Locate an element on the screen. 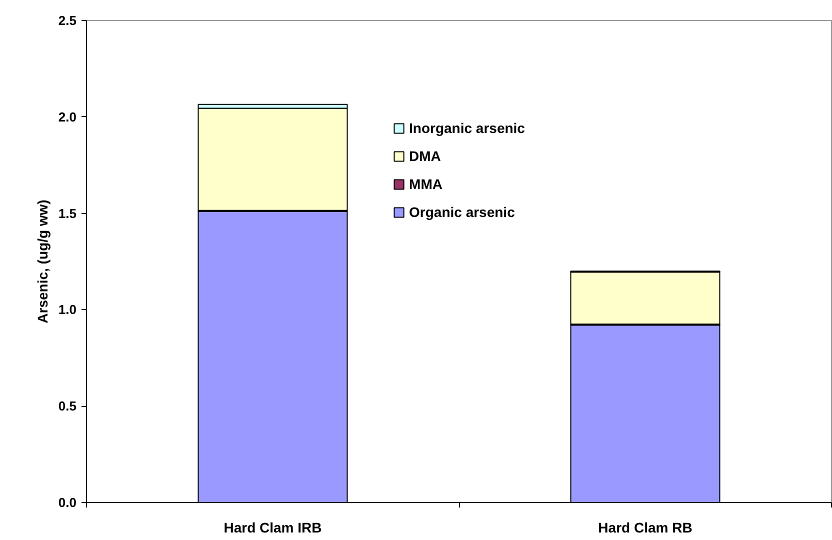 The width and height of the screenshot is (832, 540). legend-label: Organic arsenic is located at coordinates (462, 212).